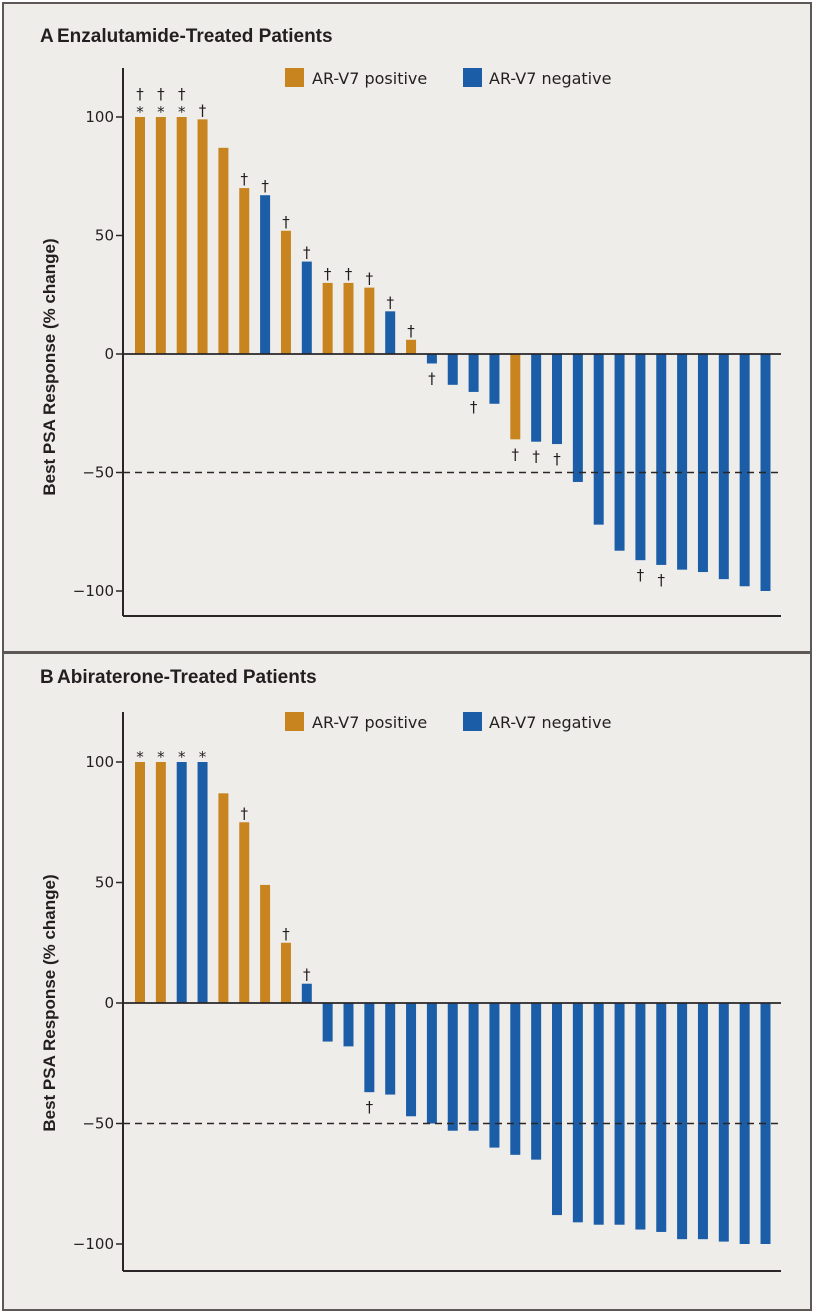  What do you see at coordinates (472, 77) in the screenshot?
I see `legend-swatch-negative` at bounding box center [472, 77].